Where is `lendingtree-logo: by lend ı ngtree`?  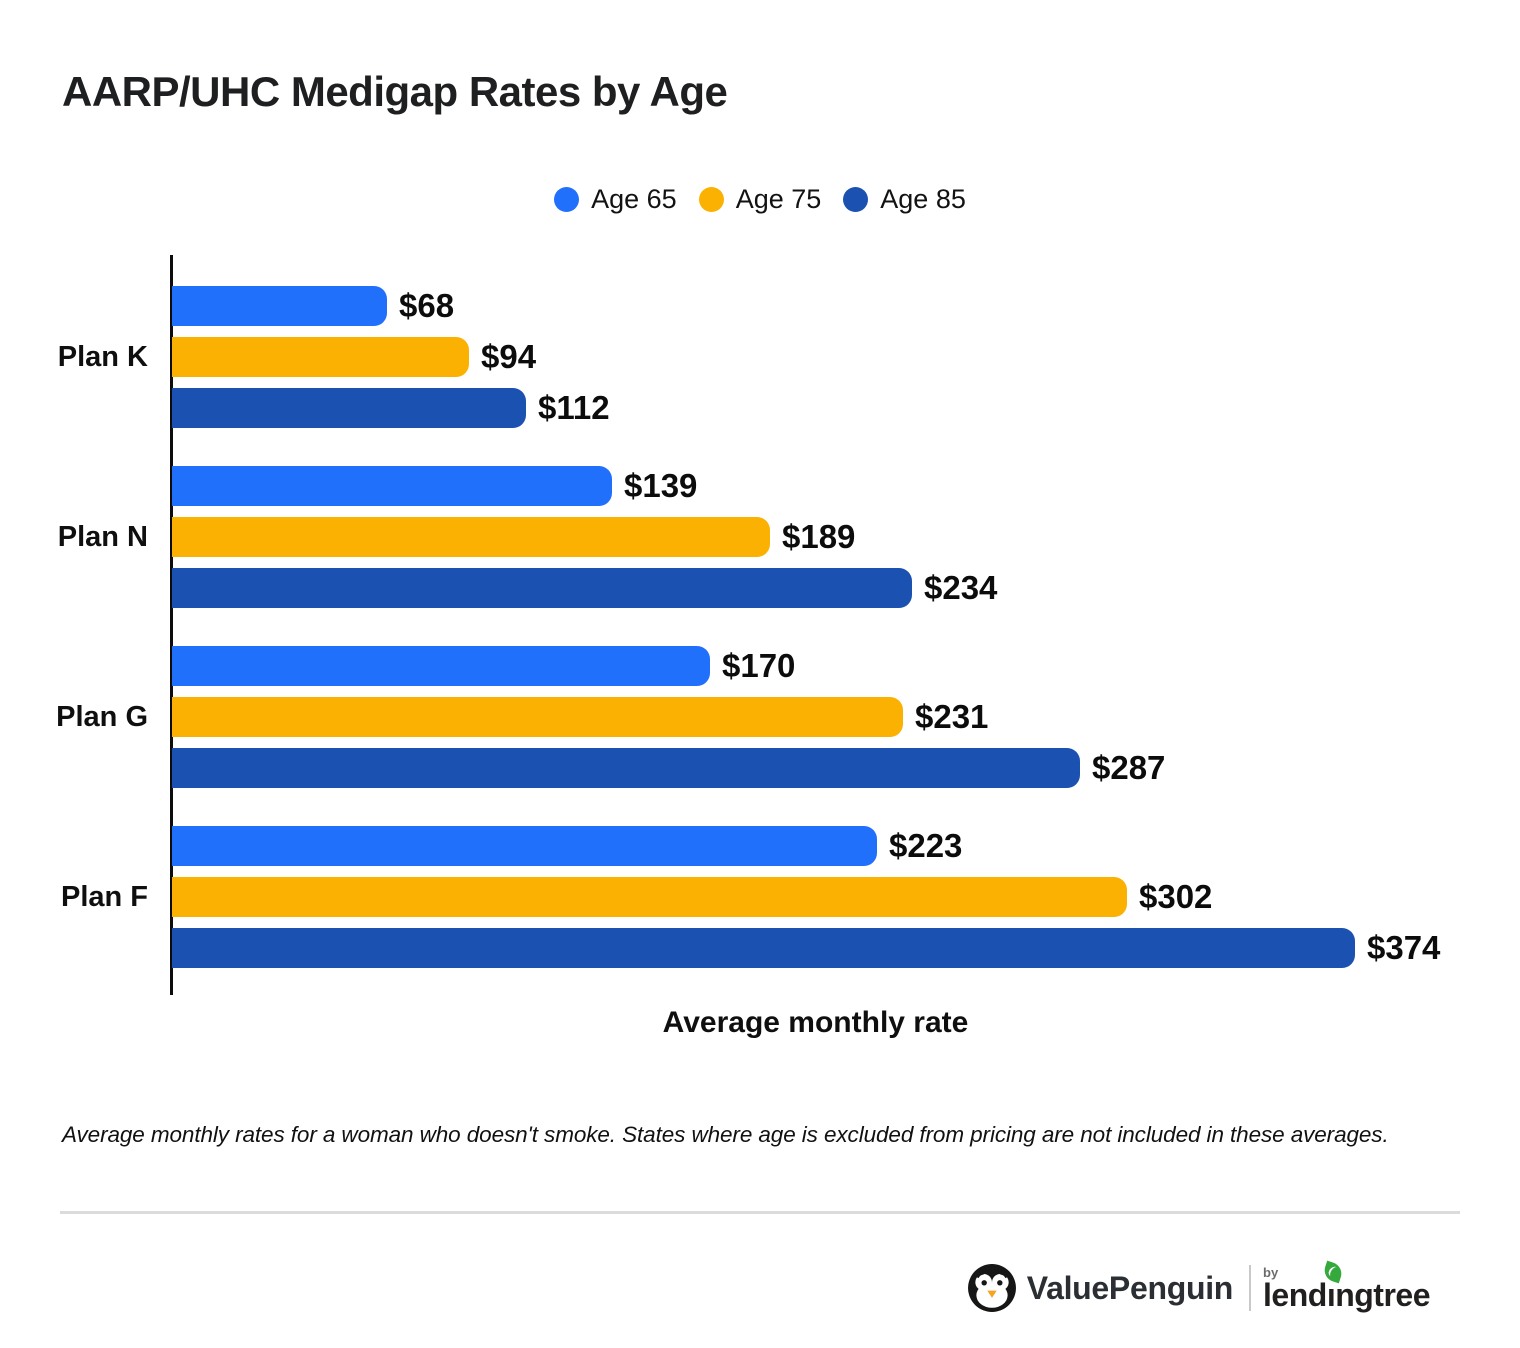 lendingtree-logo: by lend ı ngtree is located at coordinates (1346, 1286).